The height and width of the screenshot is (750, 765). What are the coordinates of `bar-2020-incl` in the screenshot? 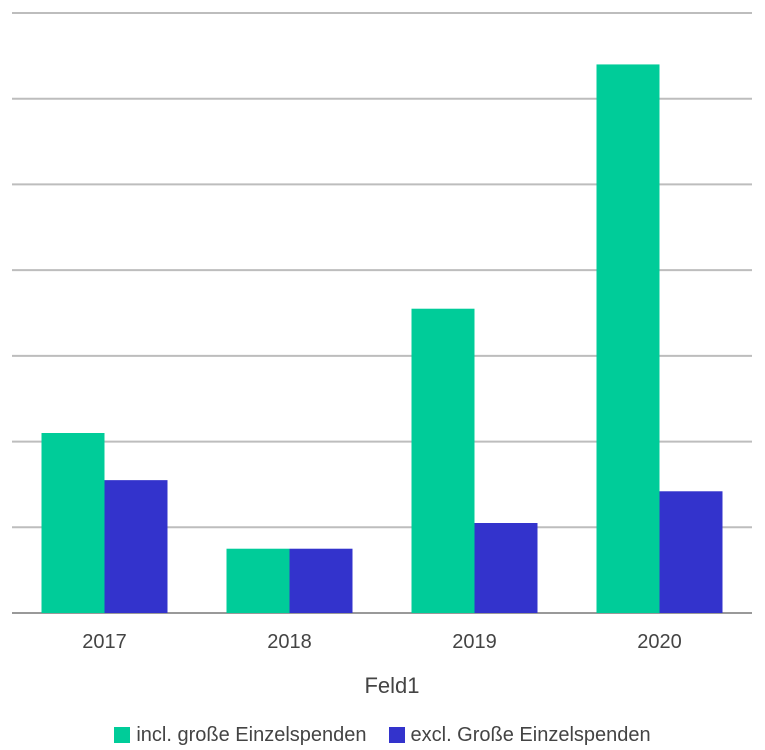 It's located at (628, 338).